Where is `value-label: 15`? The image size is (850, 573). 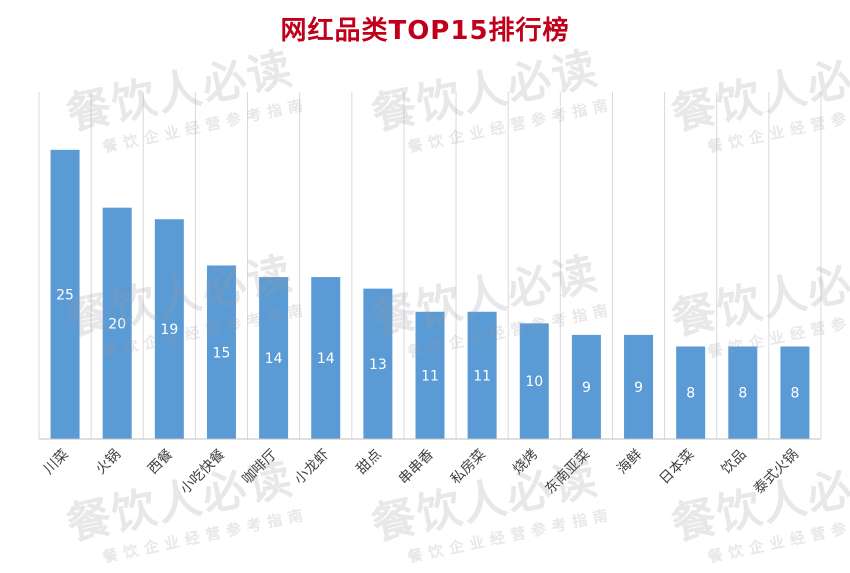
value-label: 15 is located at coordinates (222, 353).